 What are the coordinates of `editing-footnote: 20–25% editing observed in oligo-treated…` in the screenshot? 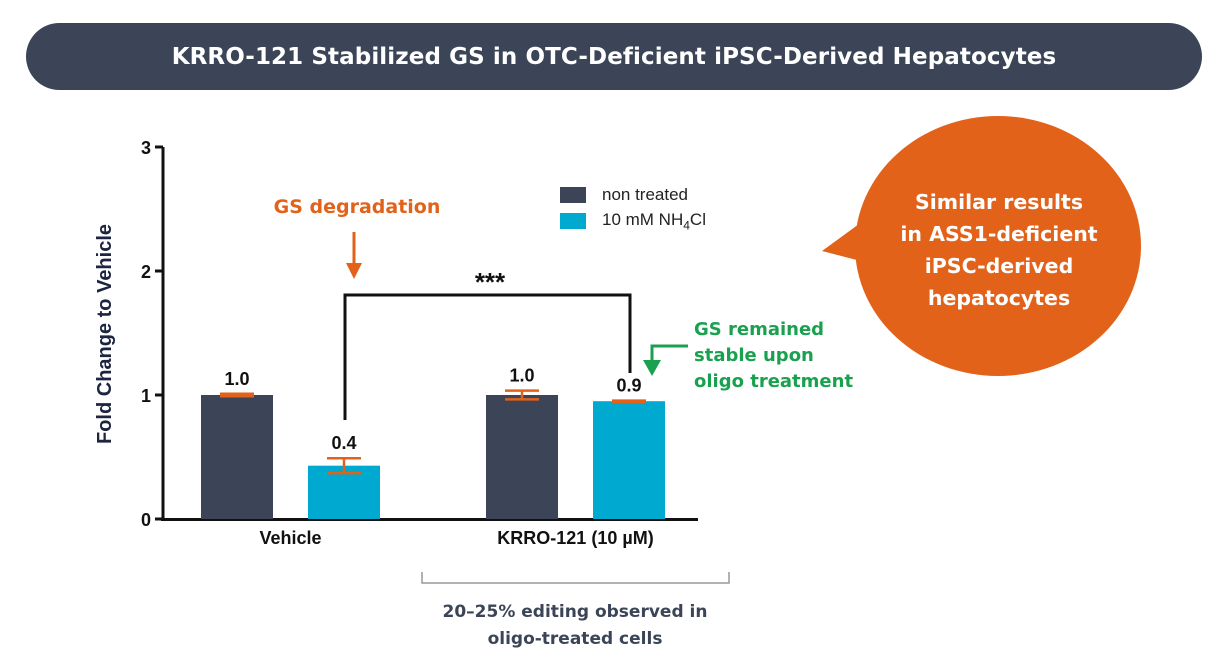 It's located at (575, 625).